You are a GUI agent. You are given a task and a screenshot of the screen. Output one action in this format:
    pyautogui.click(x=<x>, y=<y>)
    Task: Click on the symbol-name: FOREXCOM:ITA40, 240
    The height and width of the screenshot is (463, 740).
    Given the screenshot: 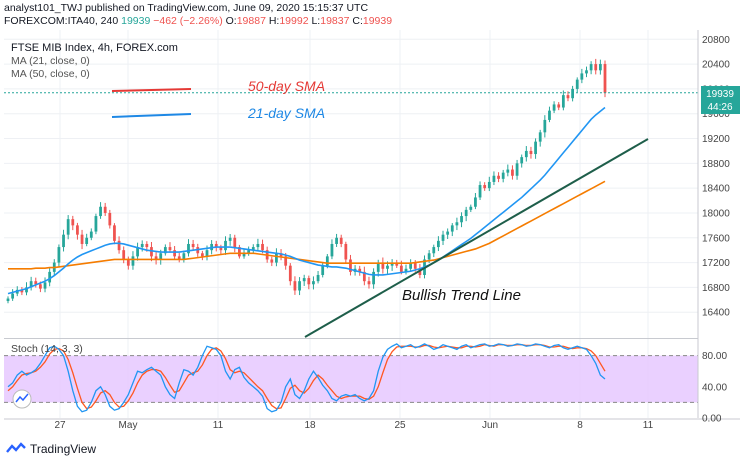 What is the action you would take?
    pyautogui.click(x=61, y=21)
    